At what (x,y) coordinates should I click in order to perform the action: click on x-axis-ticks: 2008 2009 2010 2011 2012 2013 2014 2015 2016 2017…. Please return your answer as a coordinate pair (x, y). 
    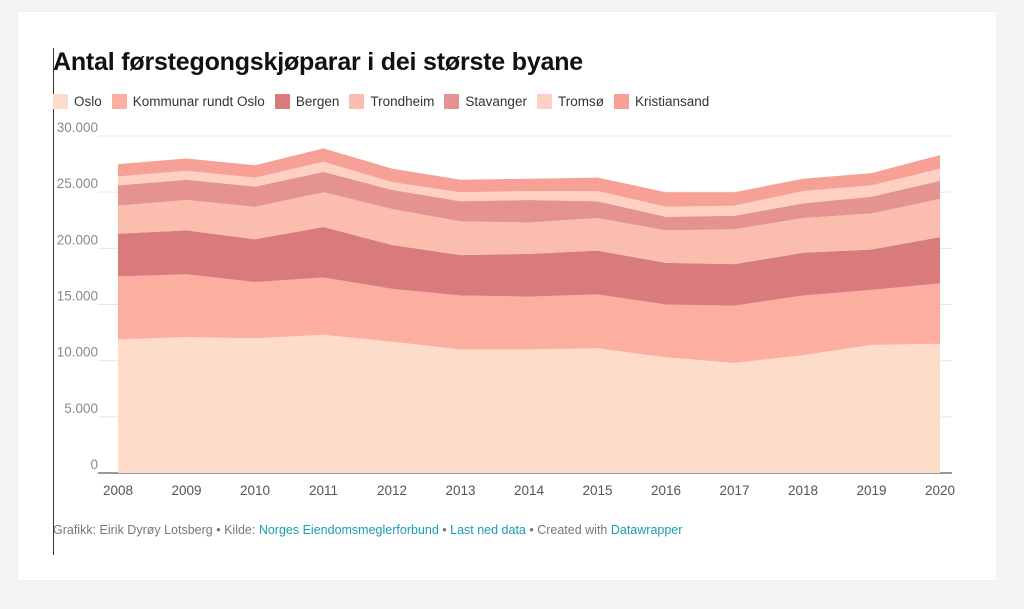
    Looking at the image, I should click on (529, 490).